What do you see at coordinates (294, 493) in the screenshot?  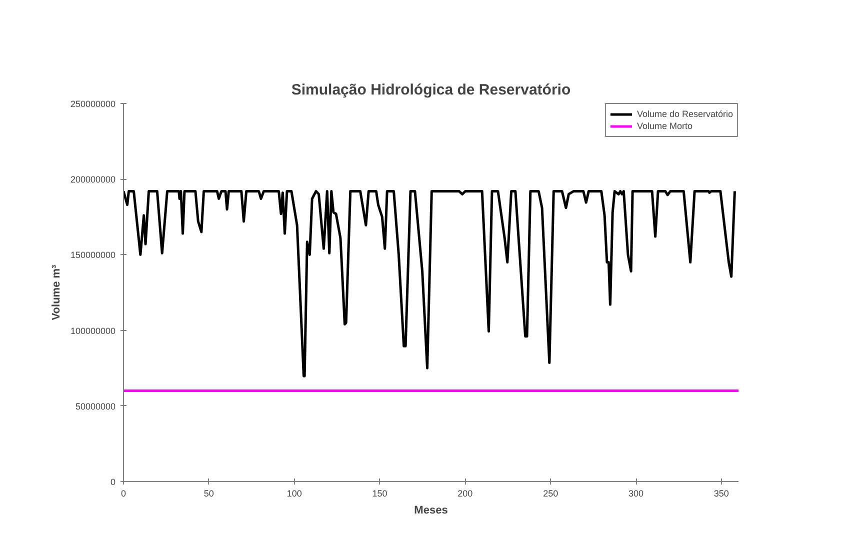 I see `x-tick-label: 100` at bounding box center [294, 493].